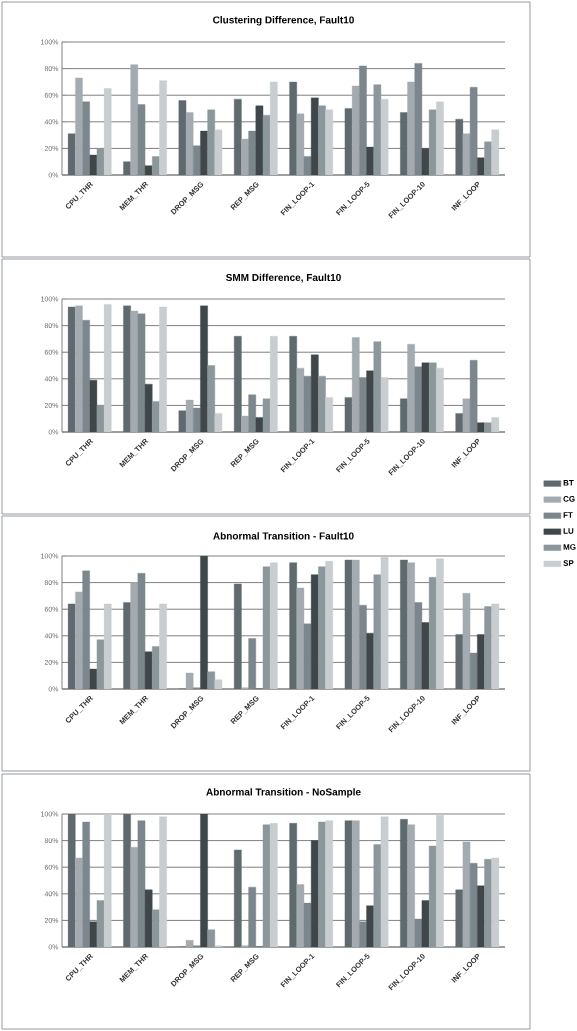 Image resolution: width=577 pixels, height=1031 pixels. Describe the element at coordinates (568, 515) in the screenshot. I see `legend-label: FT` at that location.